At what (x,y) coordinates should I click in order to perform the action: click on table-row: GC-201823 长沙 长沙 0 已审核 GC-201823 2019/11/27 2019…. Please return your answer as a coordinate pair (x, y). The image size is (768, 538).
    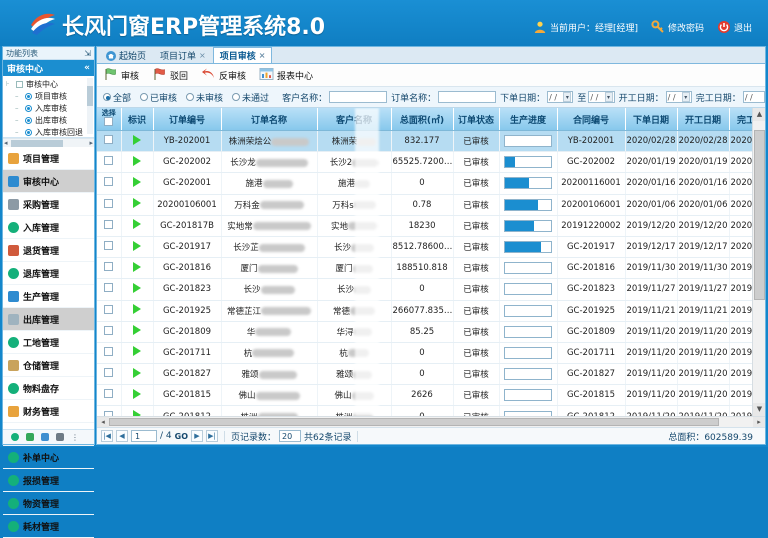
    Looking at the image, I should click on (431, 289).